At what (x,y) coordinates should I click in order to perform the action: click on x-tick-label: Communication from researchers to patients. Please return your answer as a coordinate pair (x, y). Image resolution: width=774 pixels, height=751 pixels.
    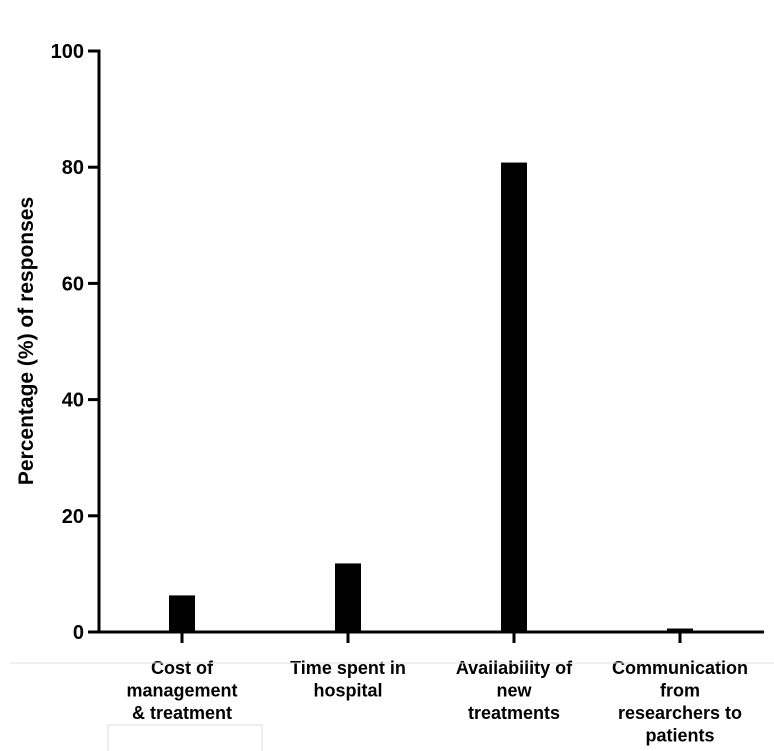
    Looking at the image, I should click on (680, 702).